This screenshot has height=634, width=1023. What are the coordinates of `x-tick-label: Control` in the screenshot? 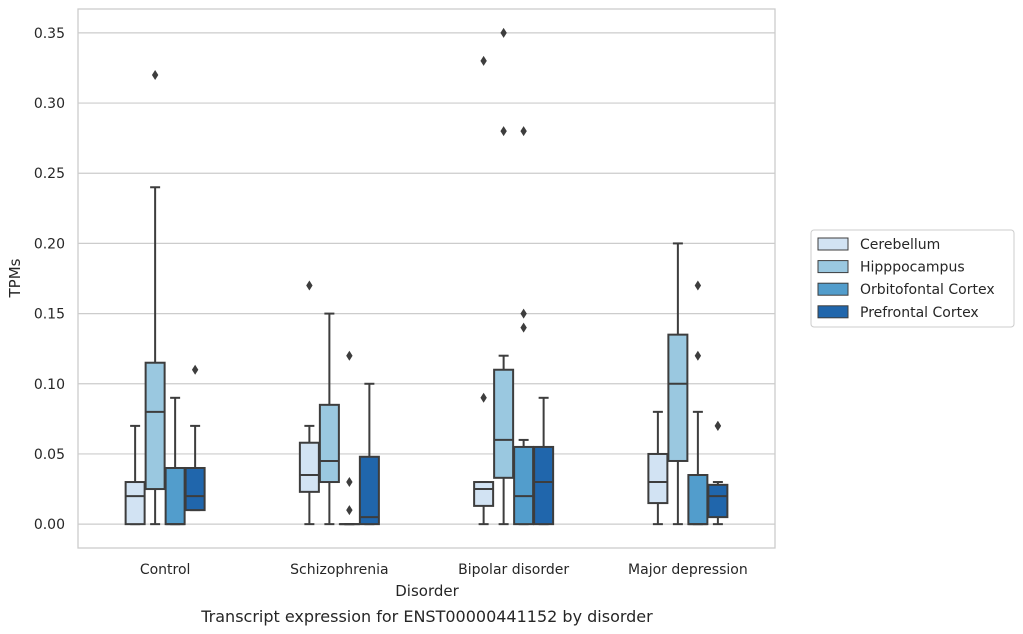 It's located at (165, 570).